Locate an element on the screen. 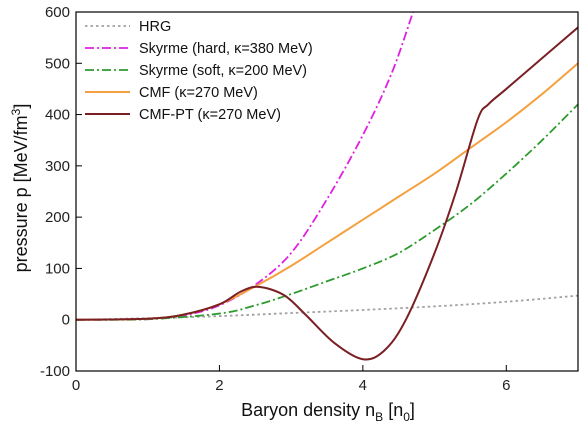  x-tick-label-4: 4 is located at coordinates (363, 385).